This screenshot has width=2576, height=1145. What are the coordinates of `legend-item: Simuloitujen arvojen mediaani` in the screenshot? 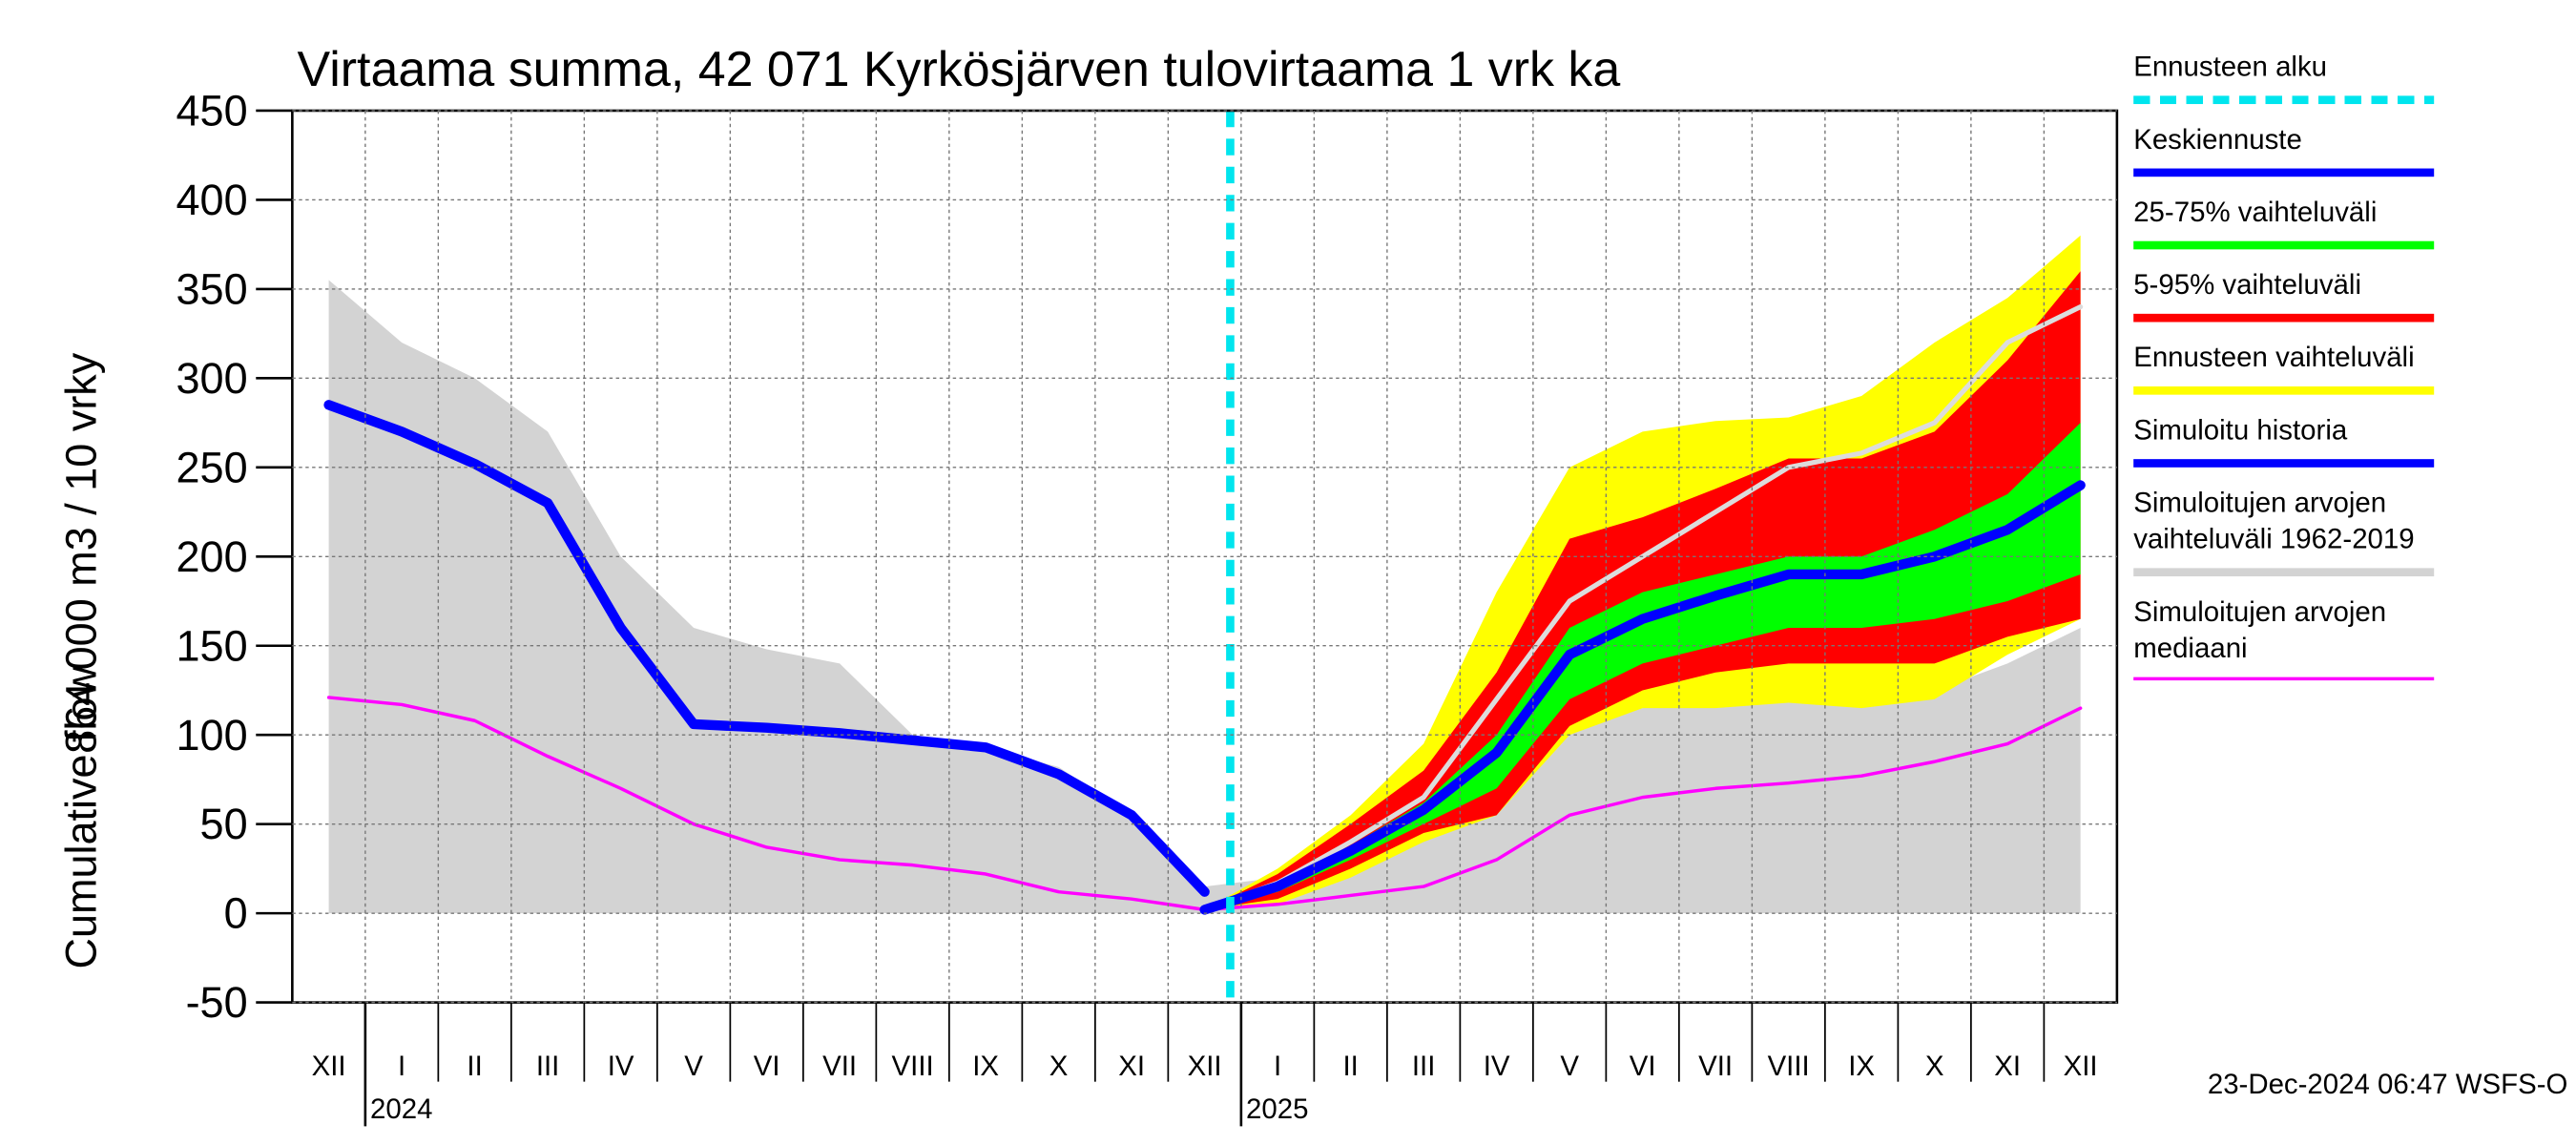 It's located at (2290, 637).